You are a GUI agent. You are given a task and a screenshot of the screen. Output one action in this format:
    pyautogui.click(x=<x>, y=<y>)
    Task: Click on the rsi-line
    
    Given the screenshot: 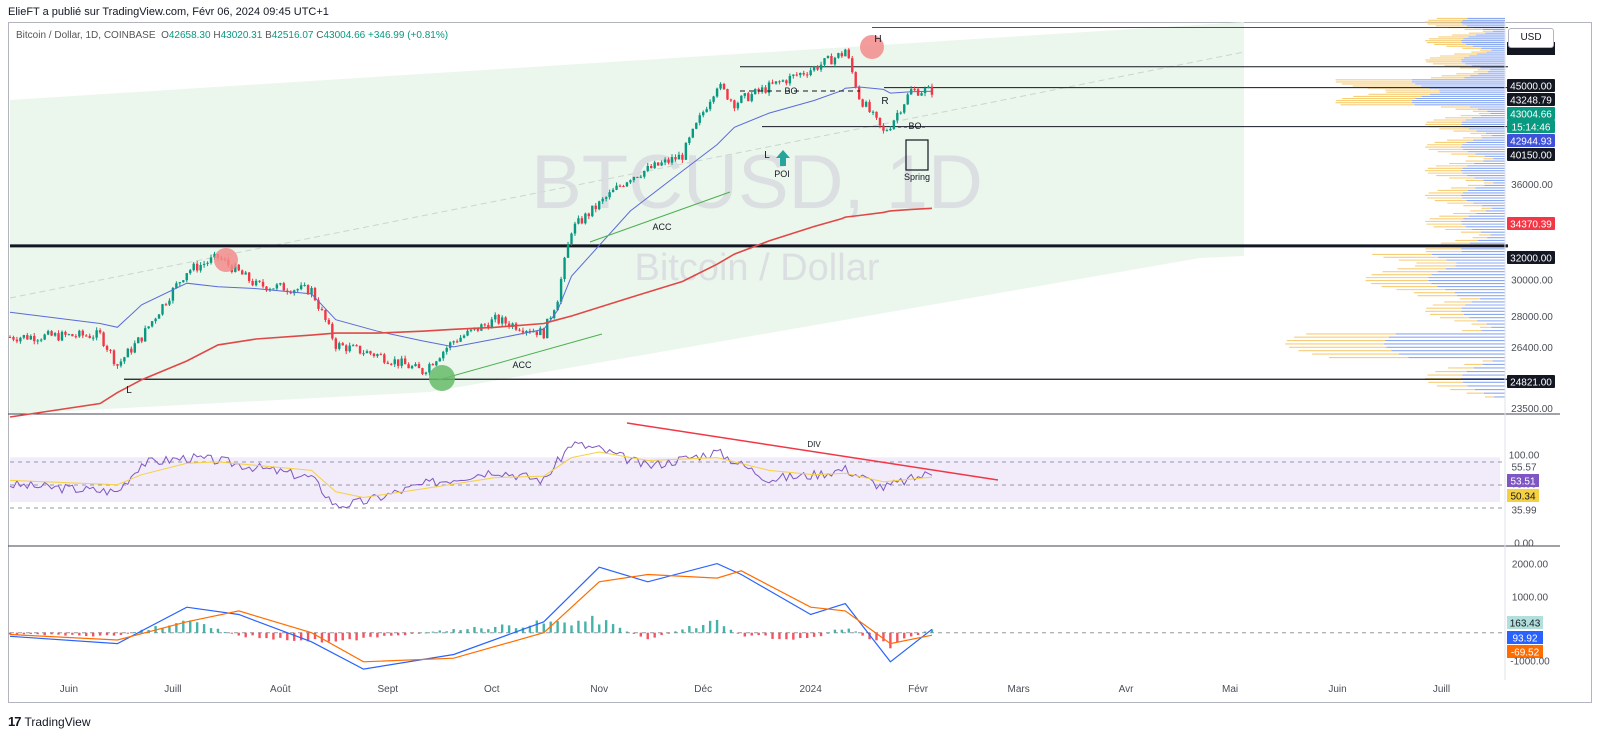 What is the action you would take?
    pyautogui.click(x=471, y=475)
    